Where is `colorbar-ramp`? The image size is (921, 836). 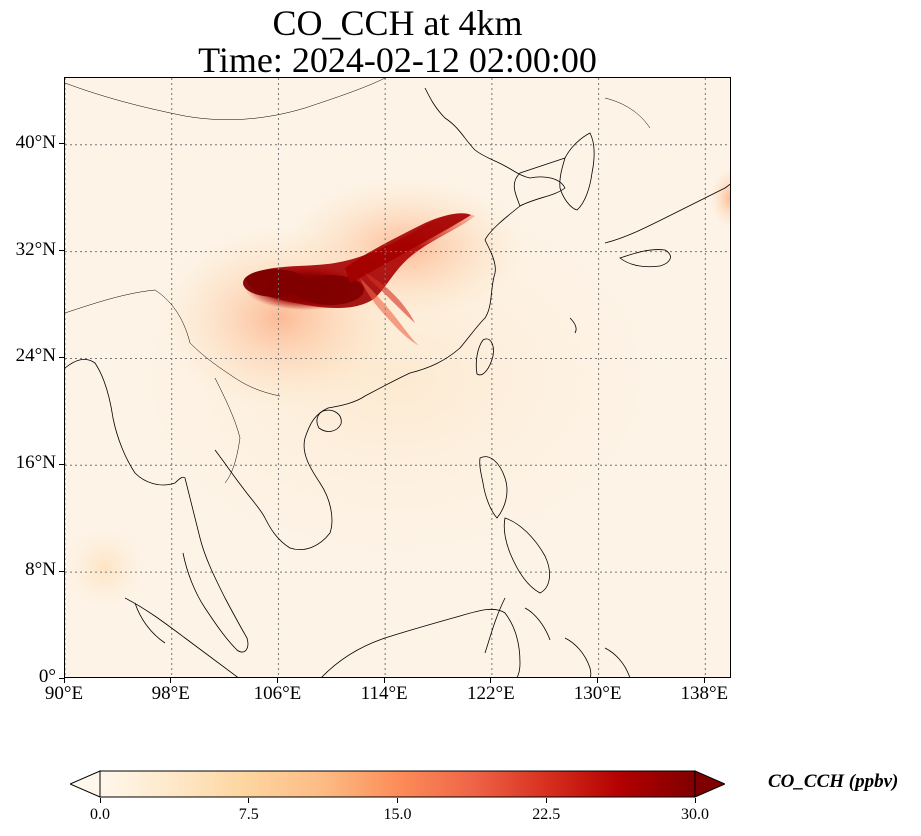 colorbar-ramp is located at coordinates (397, 784).